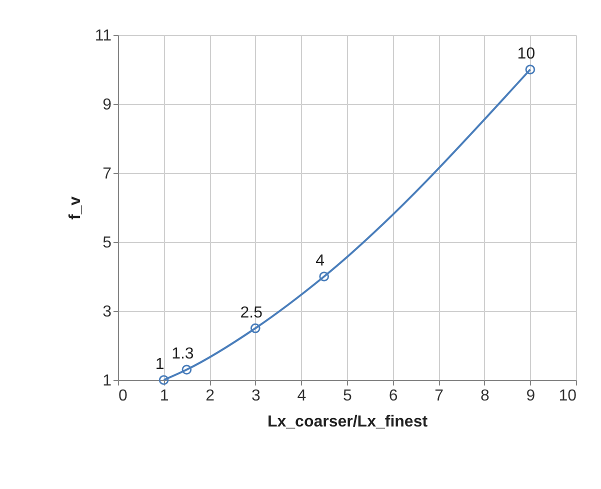  I want to click on y-tick-label: 5, so click(107, 243).